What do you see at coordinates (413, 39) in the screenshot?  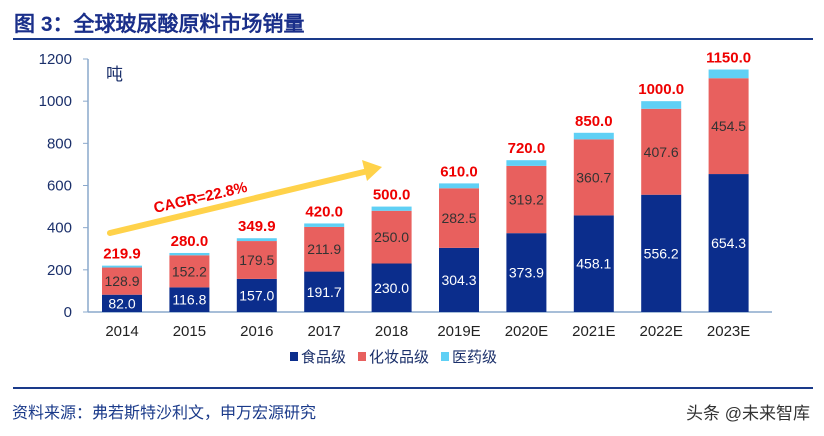 I see `title-divider` at bounding box center [413, 39].